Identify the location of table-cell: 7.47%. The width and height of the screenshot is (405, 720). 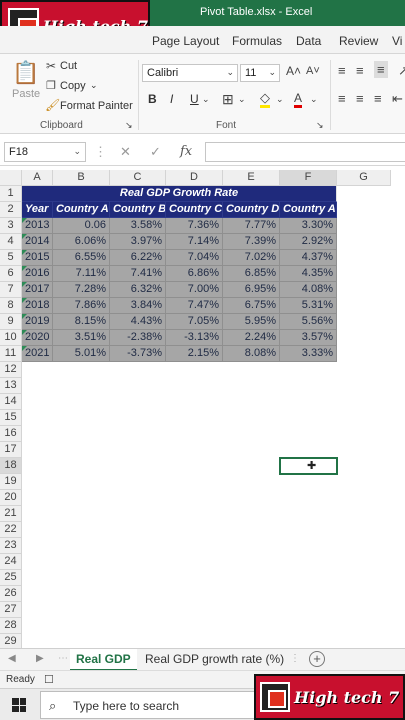
(194, 306).